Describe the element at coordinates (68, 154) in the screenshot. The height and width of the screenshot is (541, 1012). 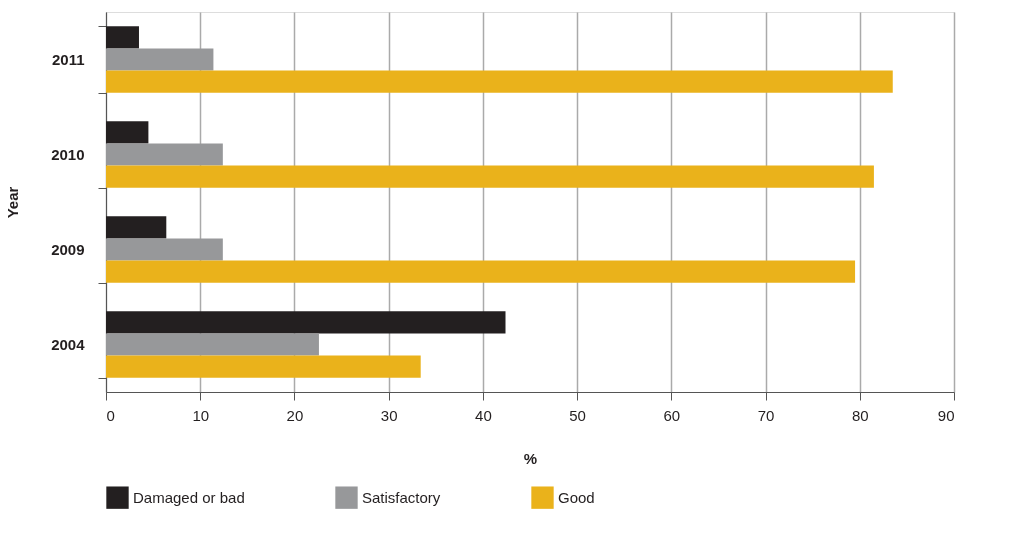
I see `y-tick-label: 2010` at that location.